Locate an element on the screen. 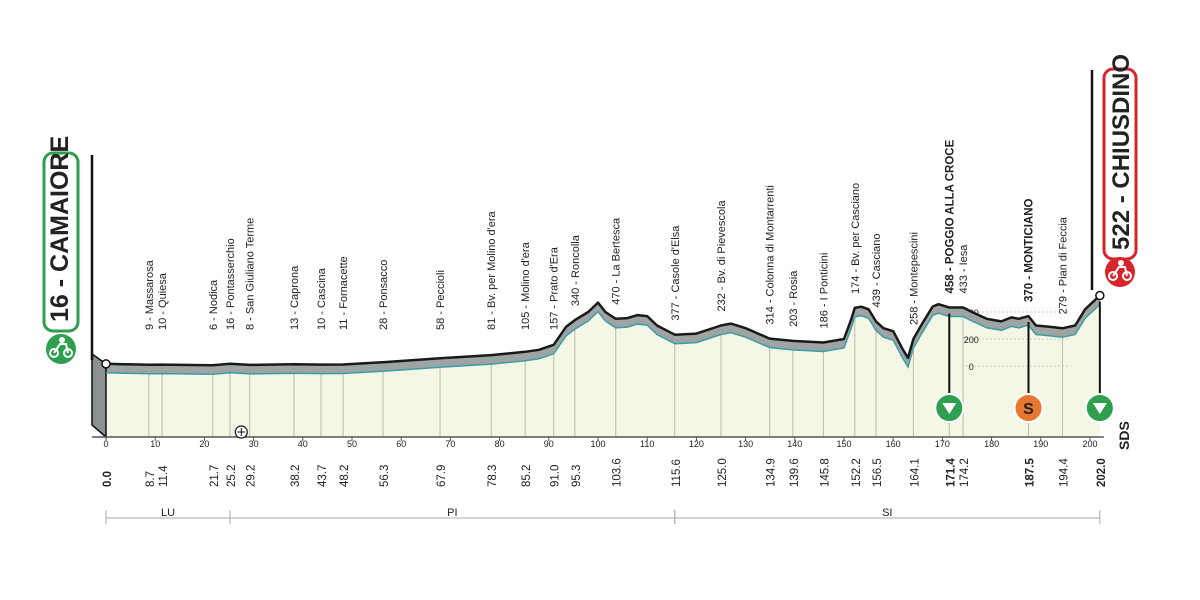 The image size is (1200, 600). km-distance-label: 125.0 is located at coordinates (723, 472).